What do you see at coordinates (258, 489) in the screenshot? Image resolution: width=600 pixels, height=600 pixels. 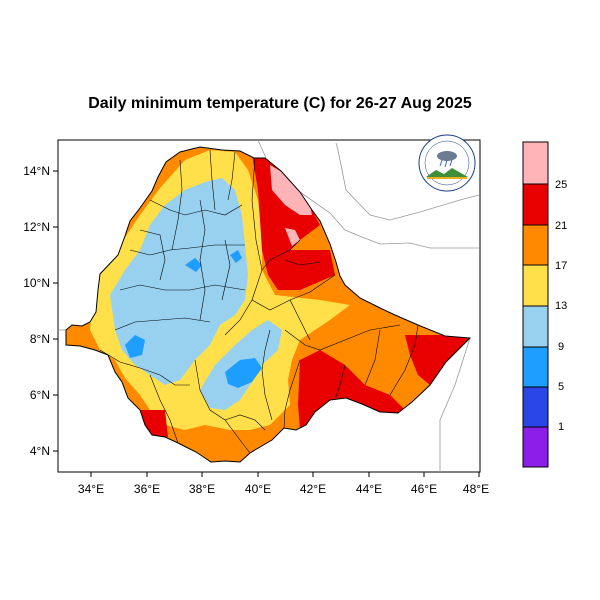 I see `x-tick-label: 40°E` at bounding box center [258, 489].